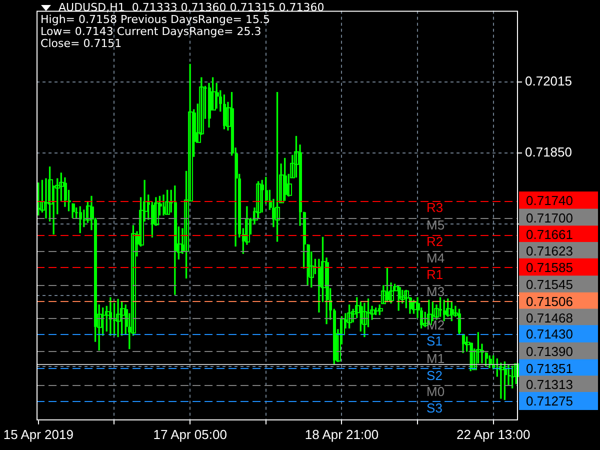 The height and width of the screenshot is (450, 600). What do you see at coordinates (38, 434) in the screenshot?
I see `x-tick-label: 15 Apr 2019` at bounding box center [38, 434].